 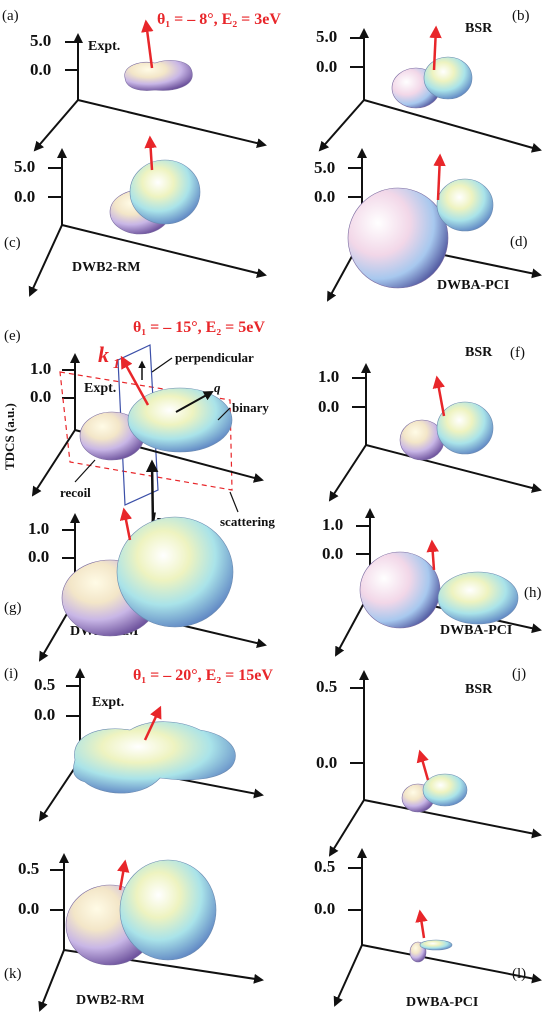 What do you see at coordinates (332, 524) in the screenshot?
I see `tick-top-h: 1.0` at bounding box center [332, 524].